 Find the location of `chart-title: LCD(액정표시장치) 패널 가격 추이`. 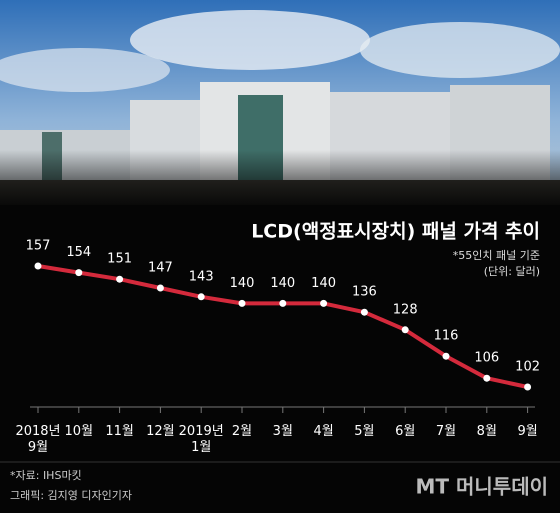

chart-title: LCD(액정표시장치) 패널 가격 추이 is located at coordinates (395, 232).